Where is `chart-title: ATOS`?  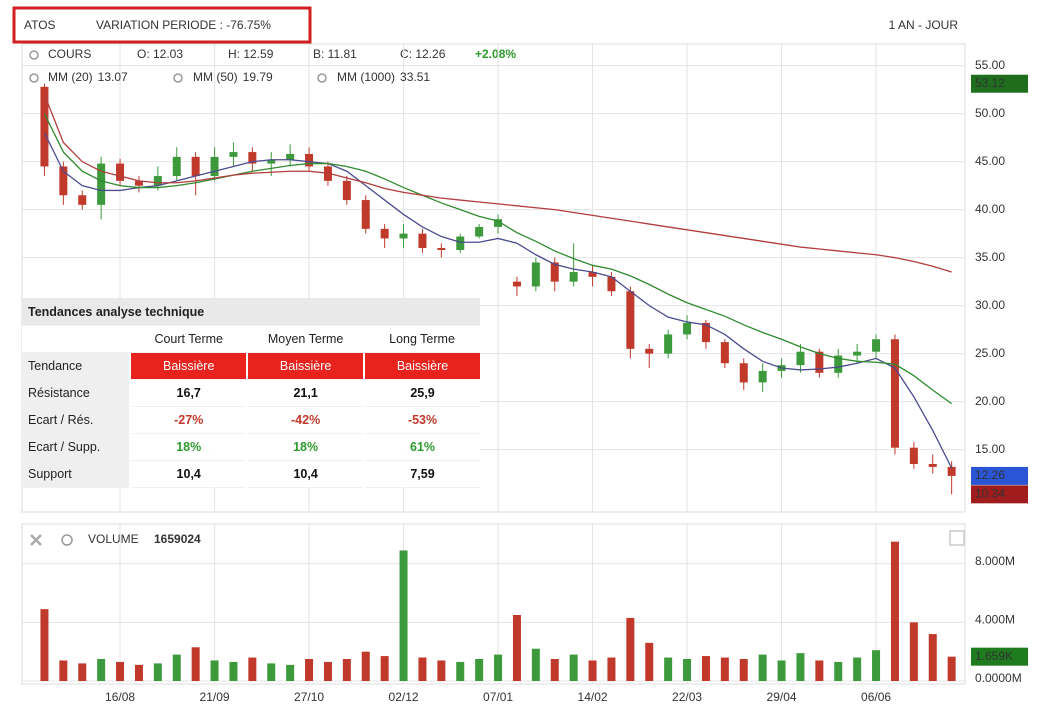 chart-title: ATOS is located at coordinates (40, 25).